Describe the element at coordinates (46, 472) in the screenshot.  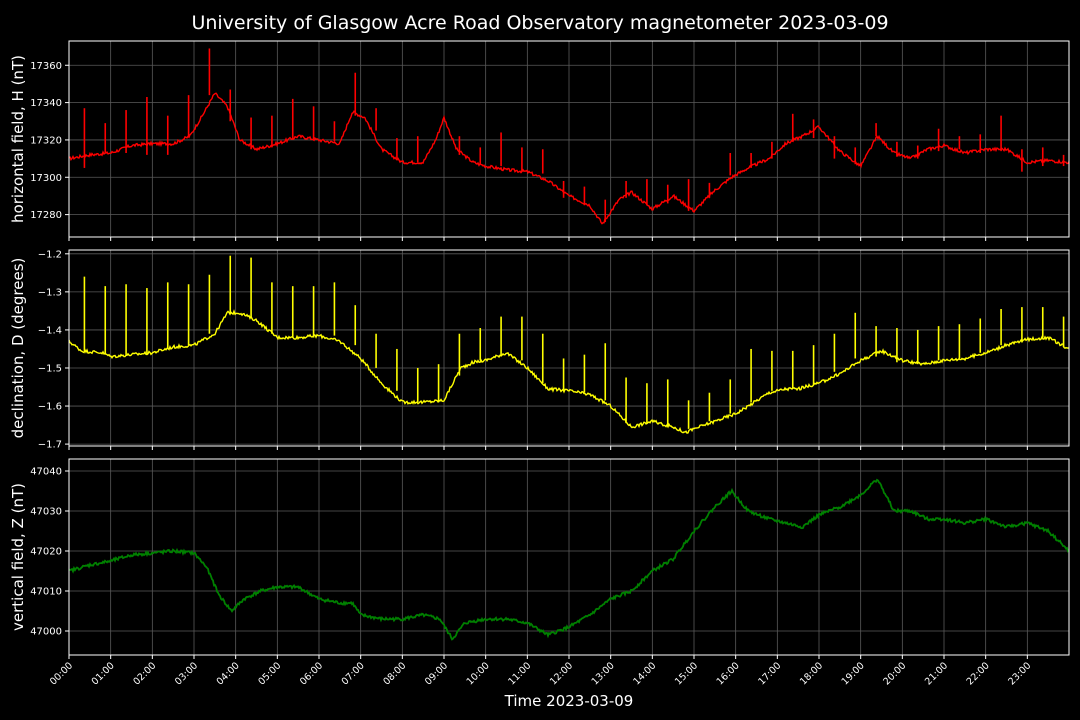
I see `y-tick-label: 47040` at that location.